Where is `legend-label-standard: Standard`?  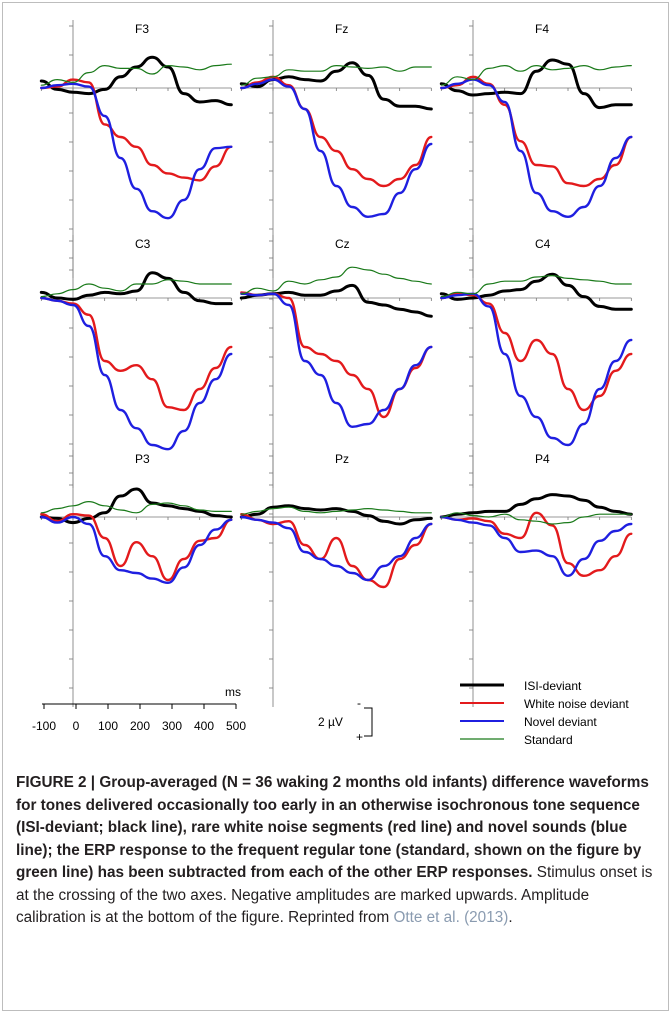
legend-label-standard: Standard is located at coordinates (548, 740).